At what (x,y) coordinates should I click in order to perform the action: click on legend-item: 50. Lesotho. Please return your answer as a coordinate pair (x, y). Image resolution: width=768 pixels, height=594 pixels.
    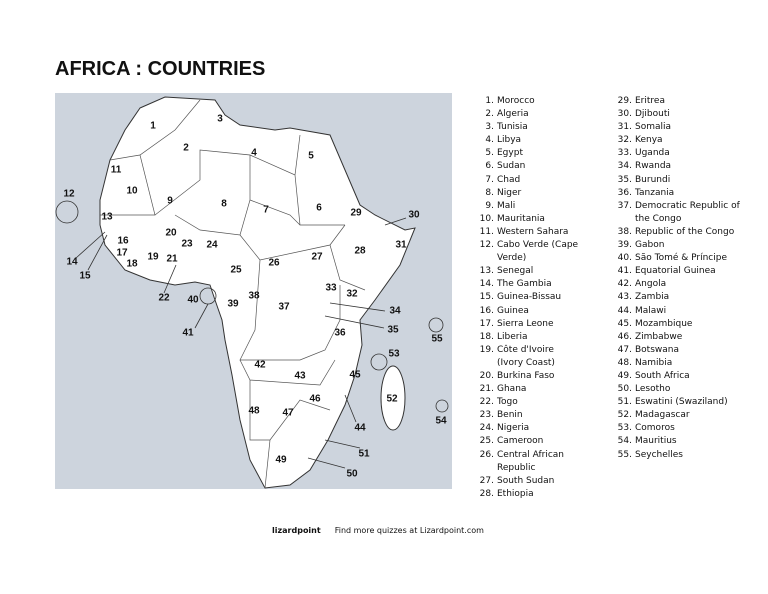
    Looking at the image, I should click on (677, 389).